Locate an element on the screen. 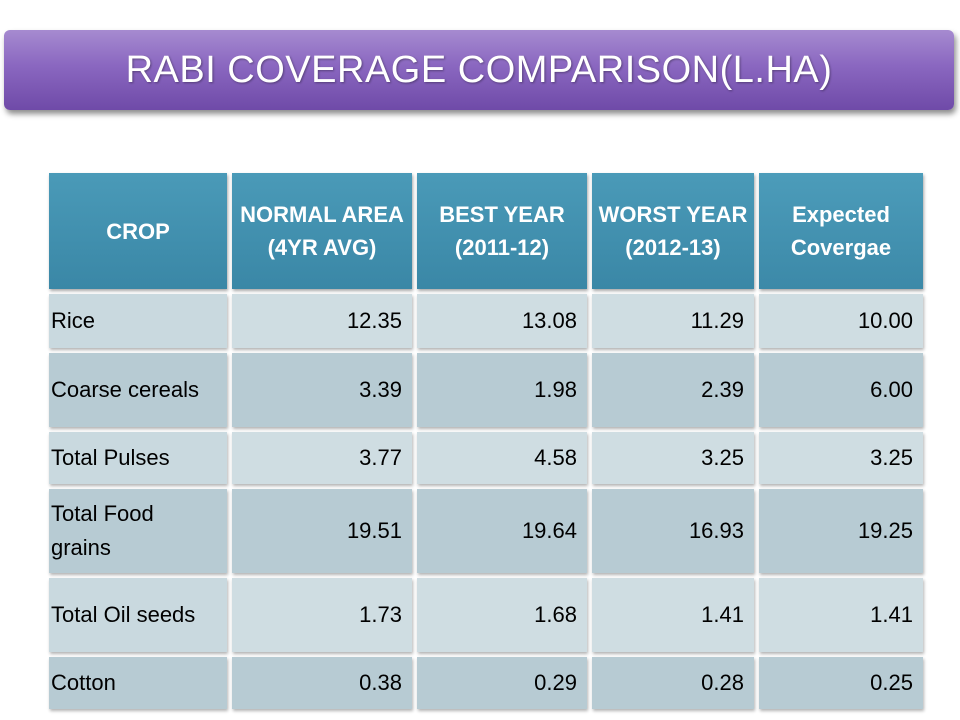 The image size is (960, 720). cell-normal: 1.73 is located at coordinates (322, 615).